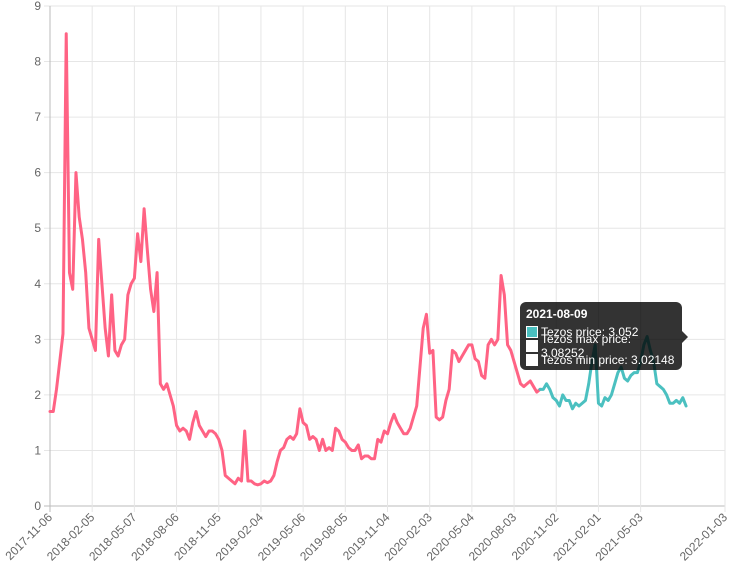 The height and width of the screenshot is (582, 735). I want to click on tooltip-row-price: Tezos price: 3.052, so click(601, 332).